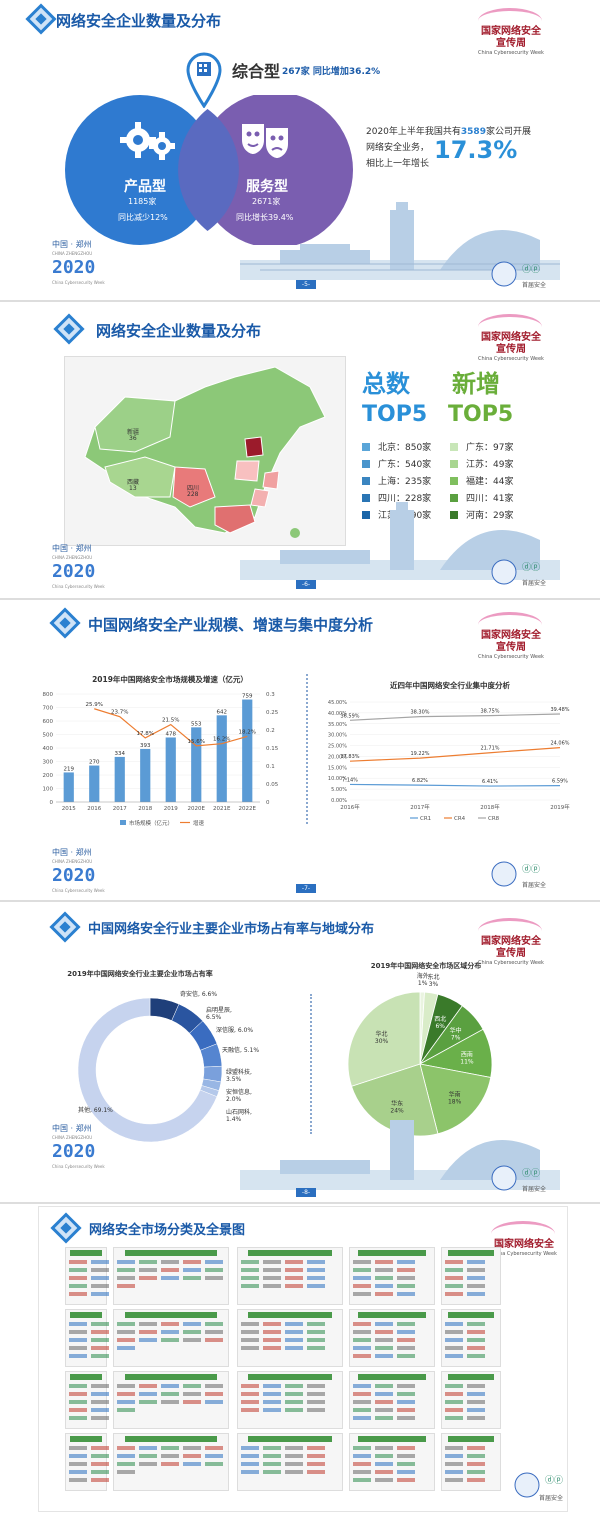 This screenshot has height=1520, width=600. Describe the element at coordinates (349, 757) in the screenshot. I see `data-label: 17.83%` at that location.